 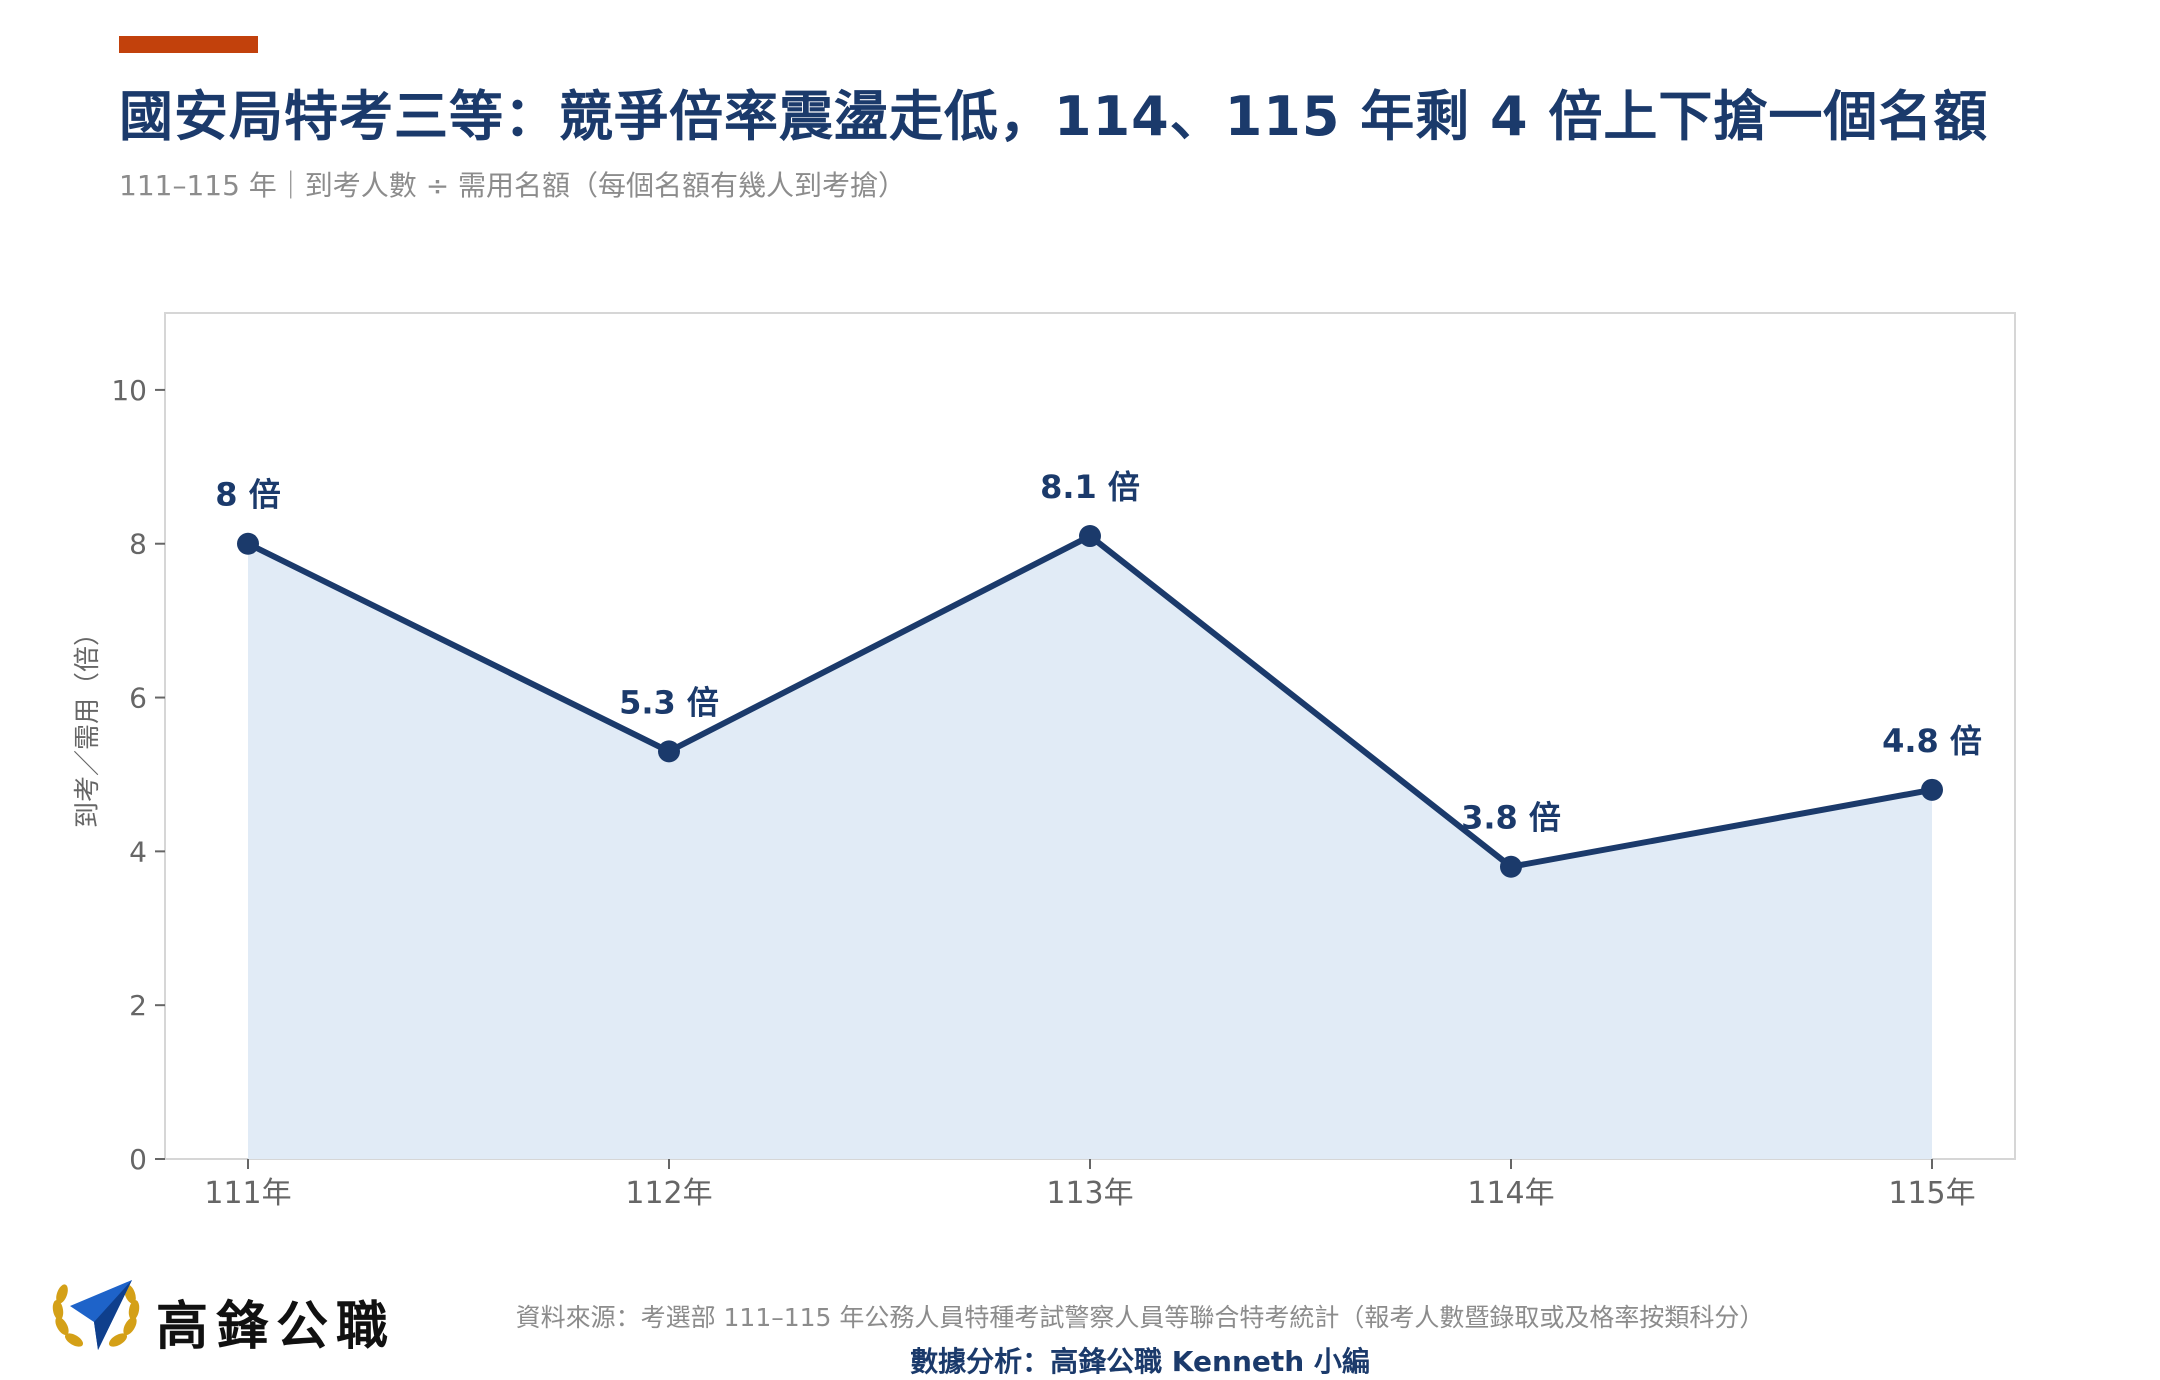 I want to click on y-tick-label: 10, so click(x=129, y=390).